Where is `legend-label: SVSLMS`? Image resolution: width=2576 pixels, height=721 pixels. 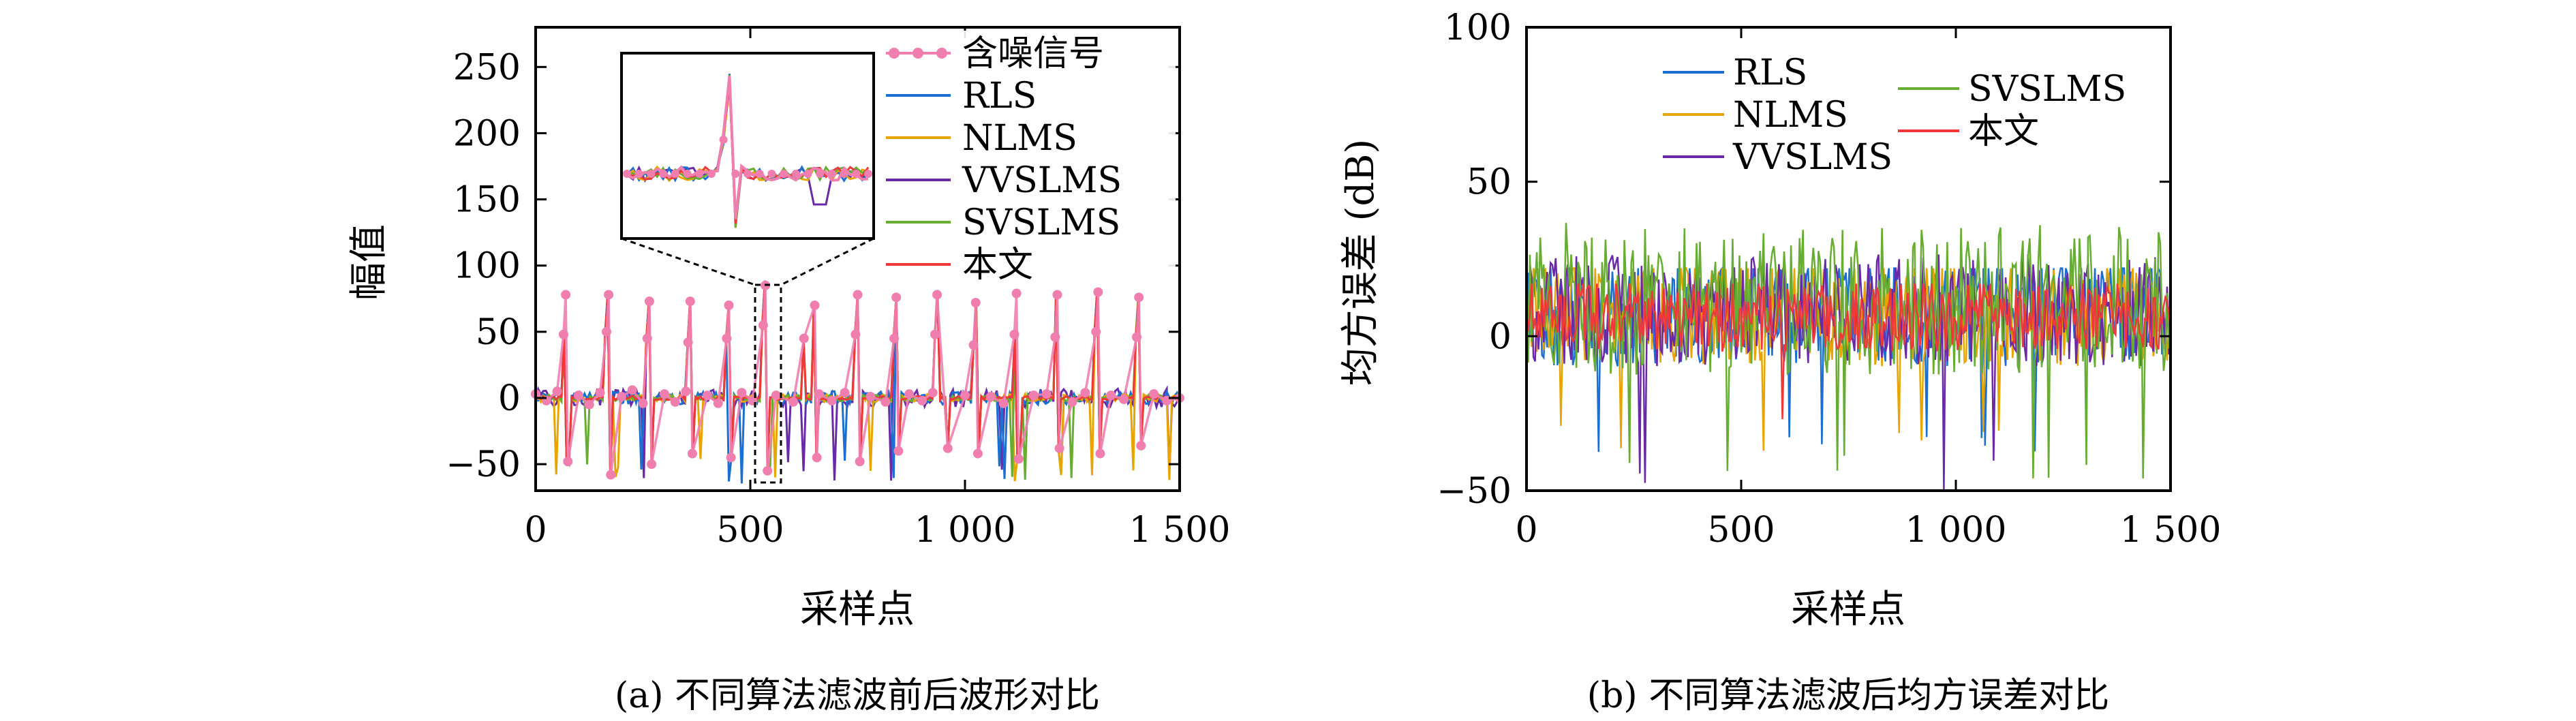 legend-label: SVSLMS is located at coordinates (2047, 89).